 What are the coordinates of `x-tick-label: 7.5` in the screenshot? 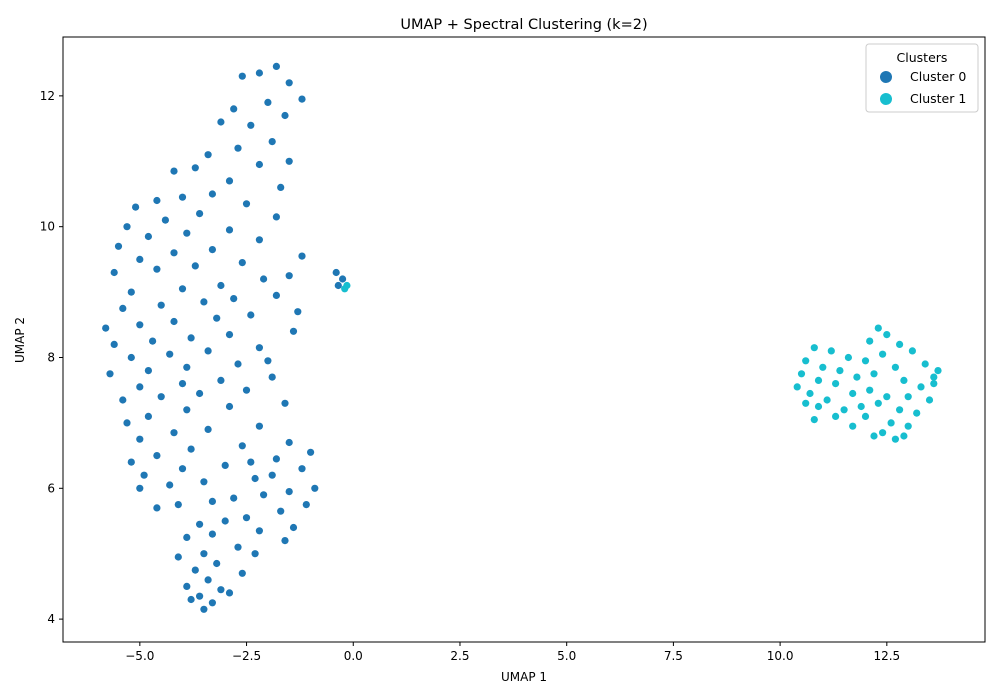 It's located at (673, 656).